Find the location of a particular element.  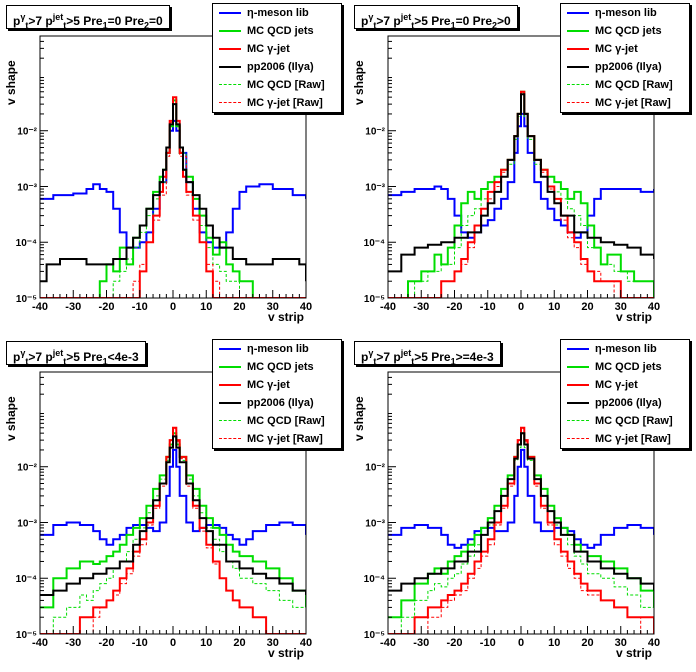

series-group is located at coordinates (173, 530).